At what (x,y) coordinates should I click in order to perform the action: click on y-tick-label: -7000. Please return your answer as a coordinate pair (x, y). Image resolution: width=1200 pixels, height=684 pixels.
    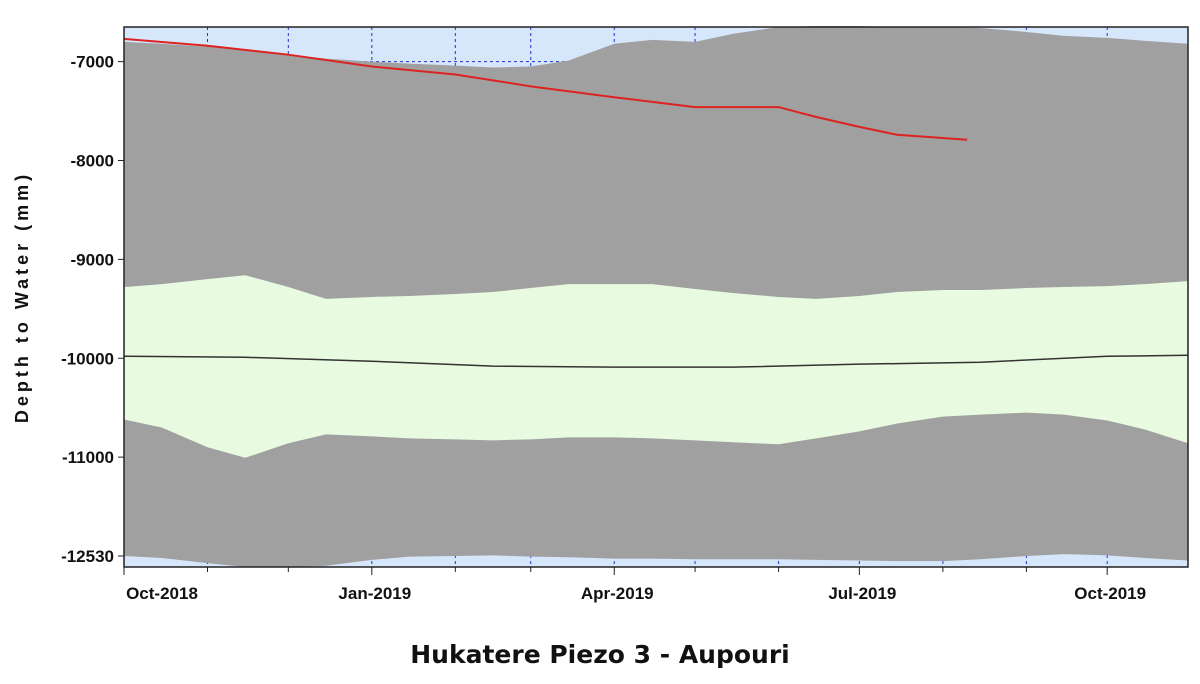
    Looking at the image, I should click on (92, 62).